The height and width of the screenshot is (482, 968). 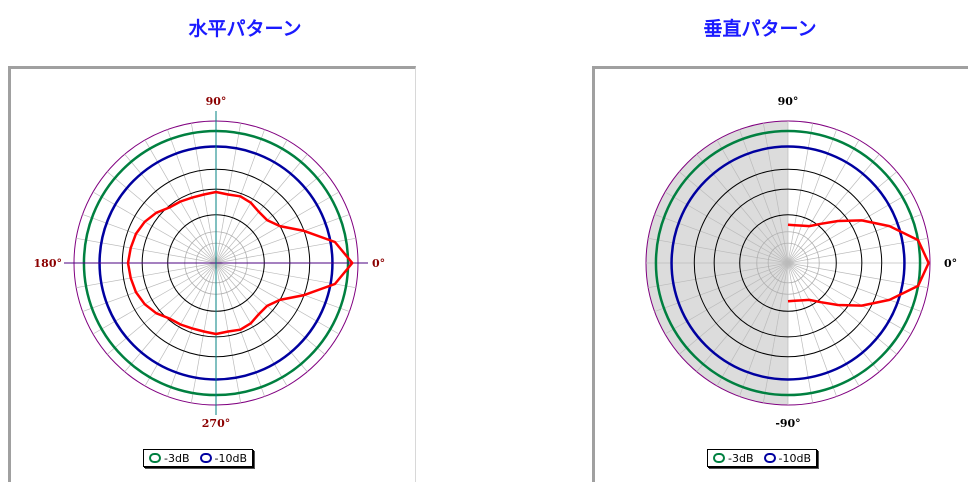 What do you see at coordinates (198, 458) in the screenshot?
I see `horizontal-chart-legend: -3dB -10dB` at bounding box center [198, 458].